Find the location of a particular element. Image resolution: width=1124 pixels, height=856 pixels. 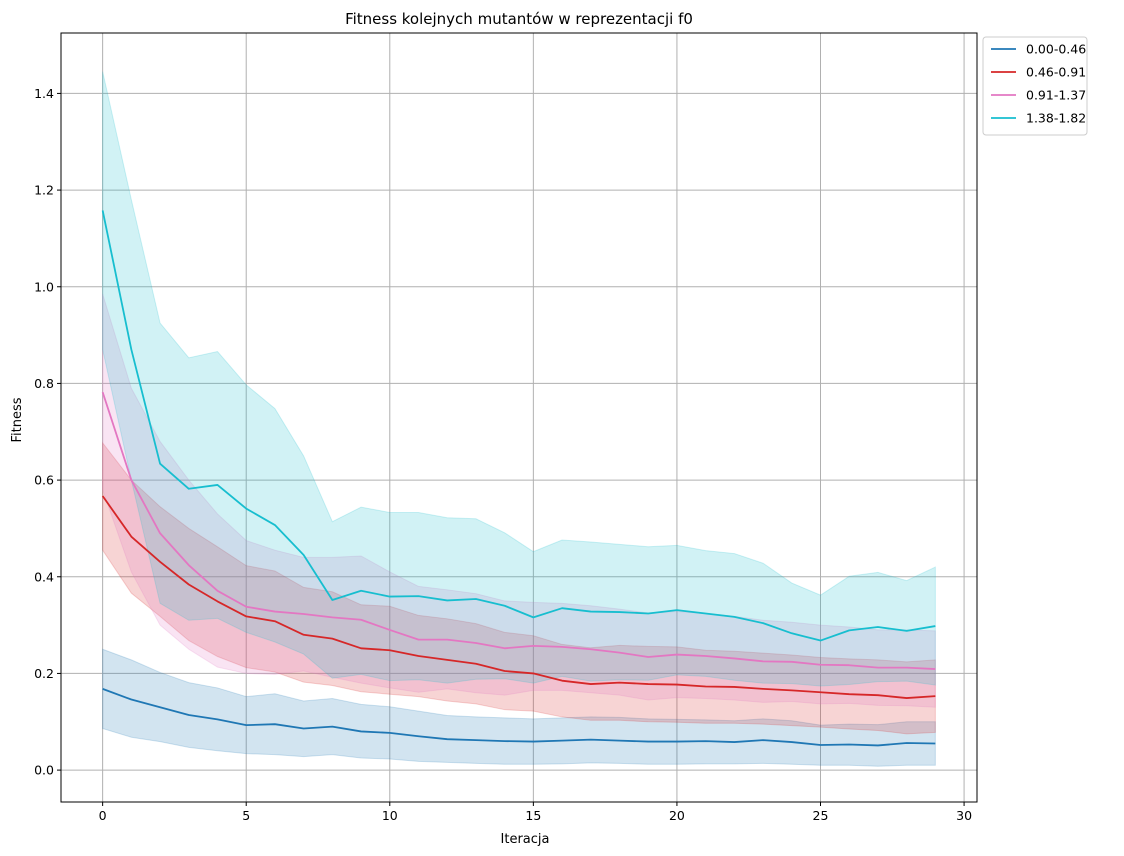

legend-label-1: 0.00-0.46 is located at coordinates (1056, 49).